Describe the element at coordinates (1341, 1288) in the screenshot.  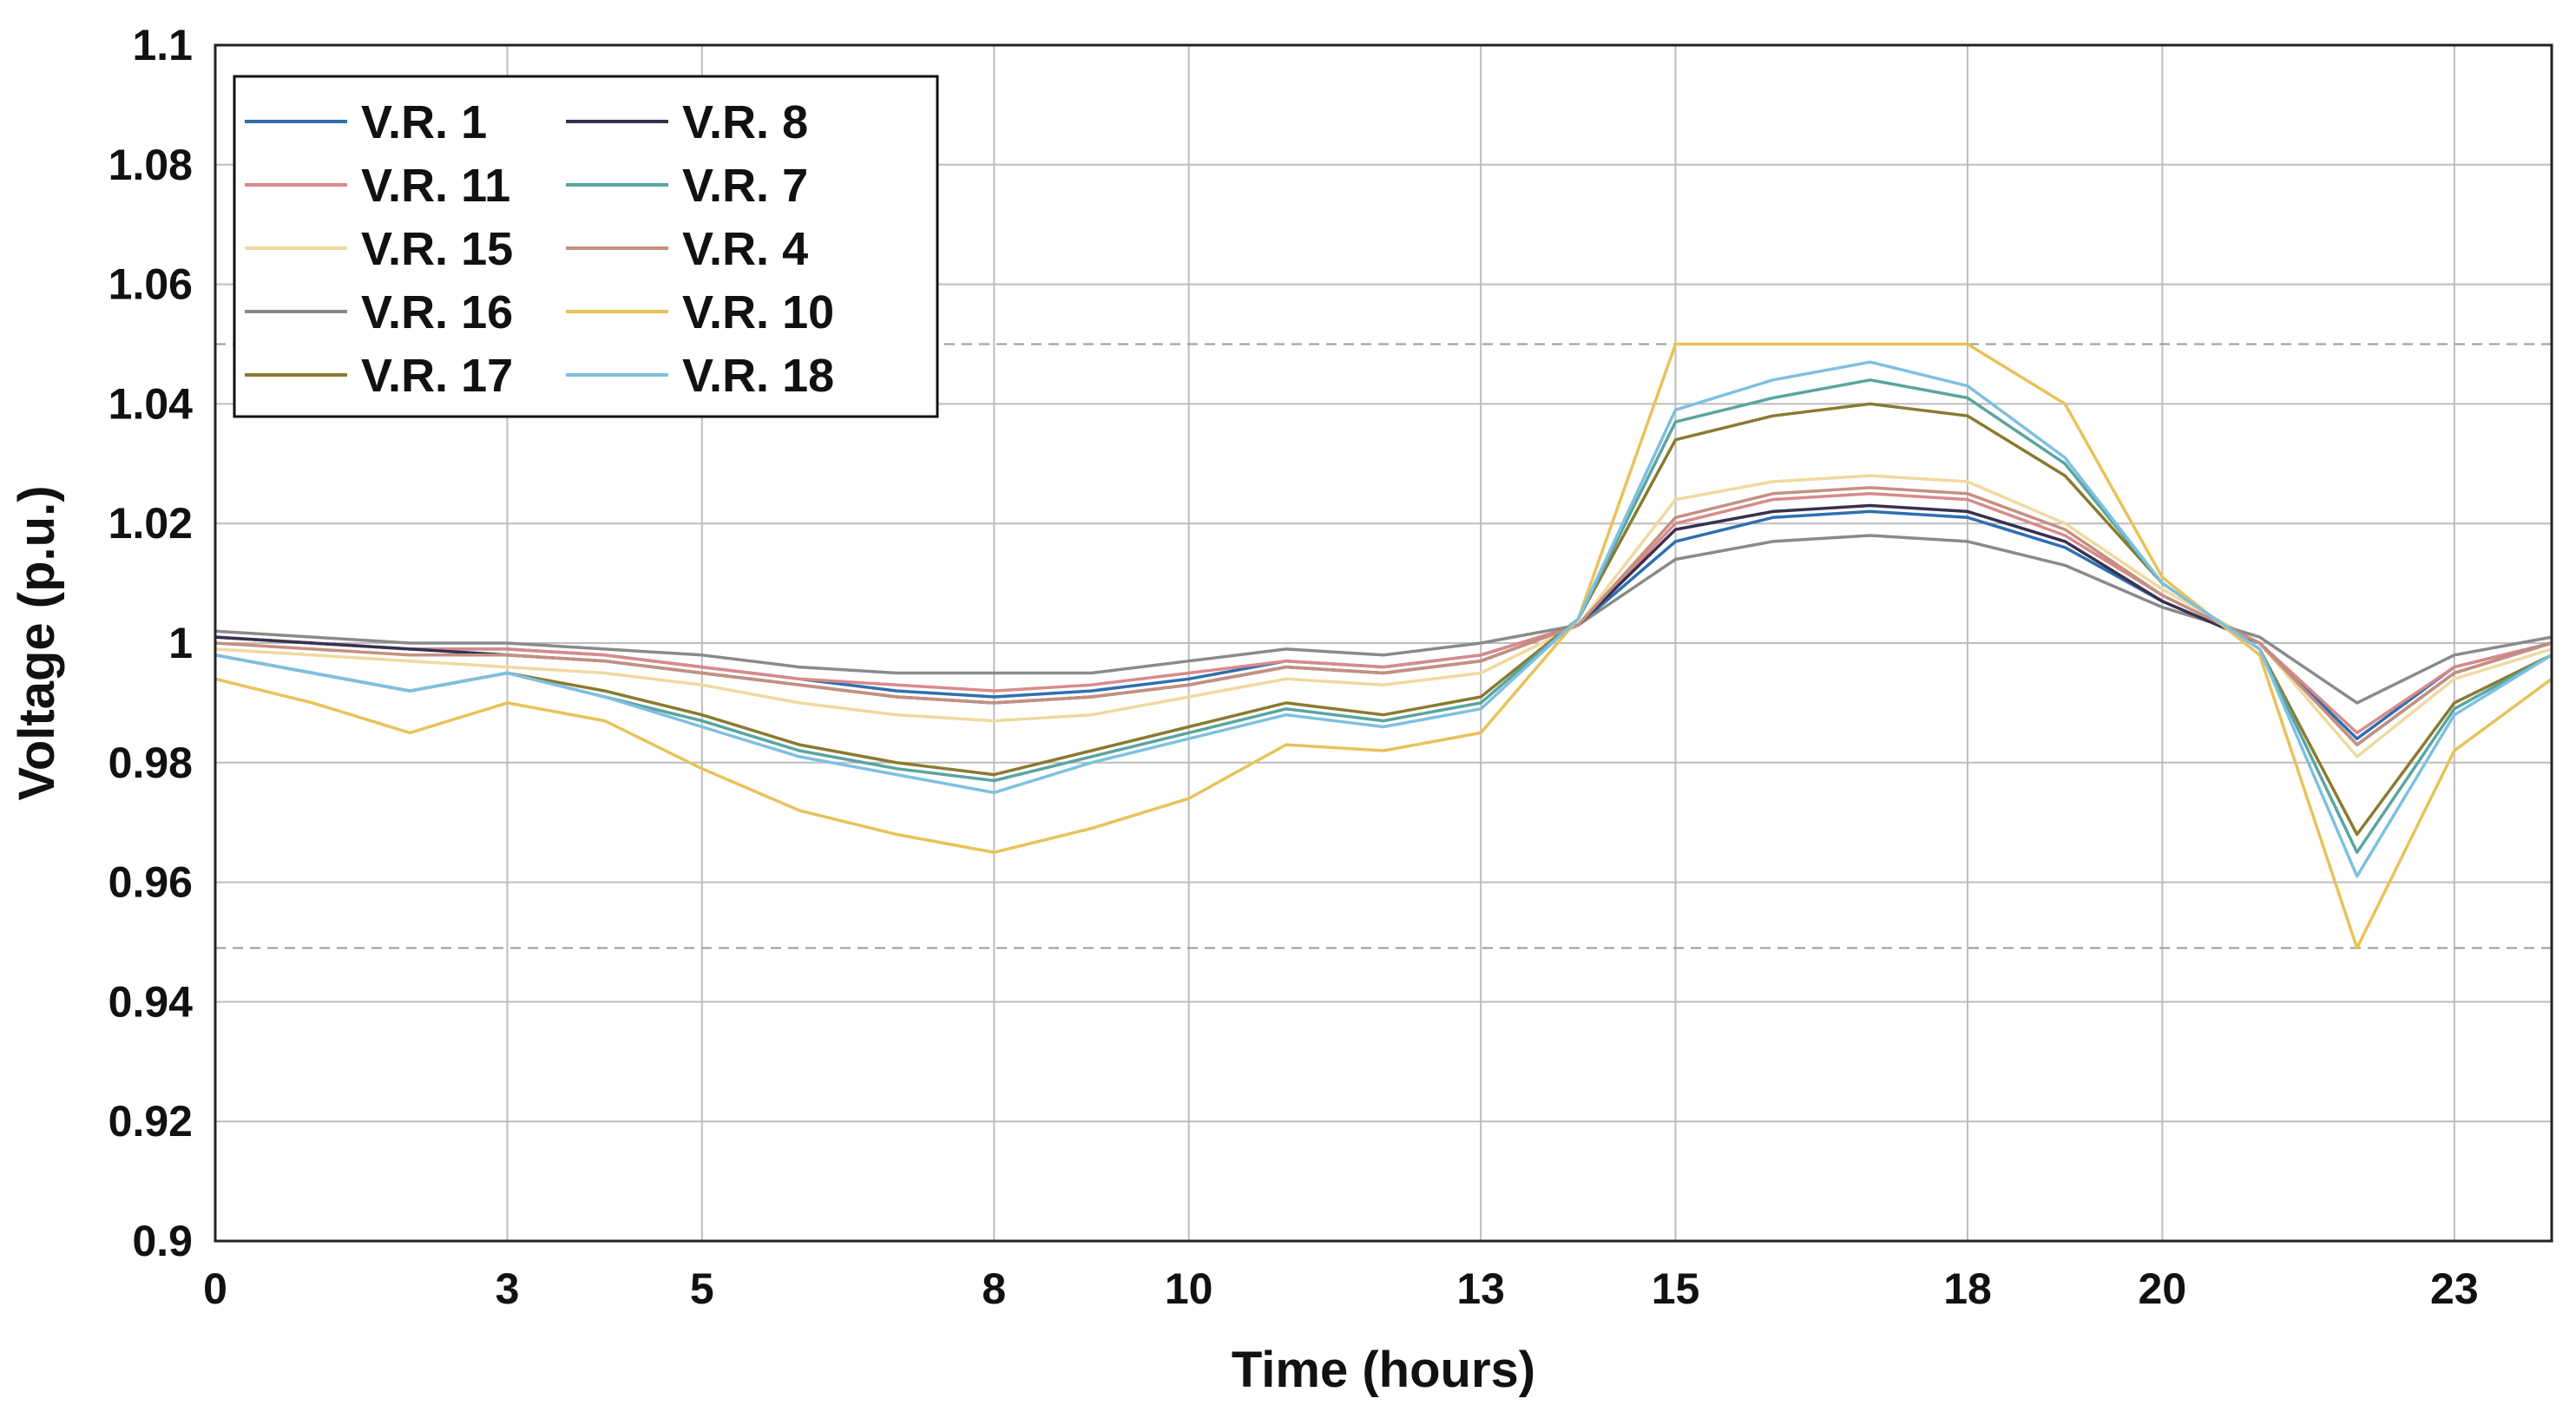
I see `x-tick-labels: 0 3 5 8 10 13 15 18 20 23` at that location.